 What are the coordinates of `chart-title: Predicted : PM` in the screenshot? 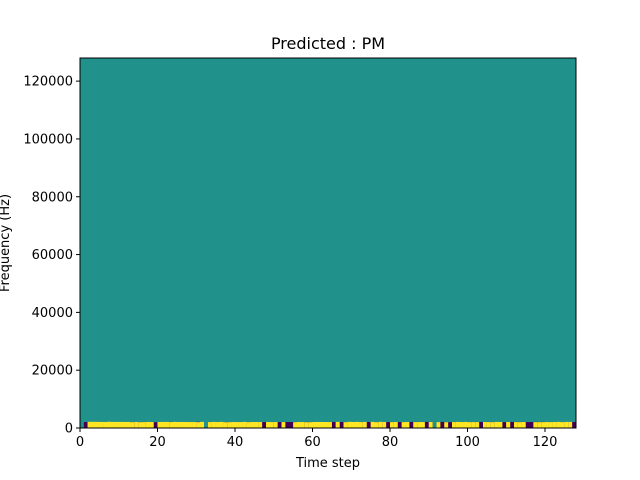 It's located at (328, 43).